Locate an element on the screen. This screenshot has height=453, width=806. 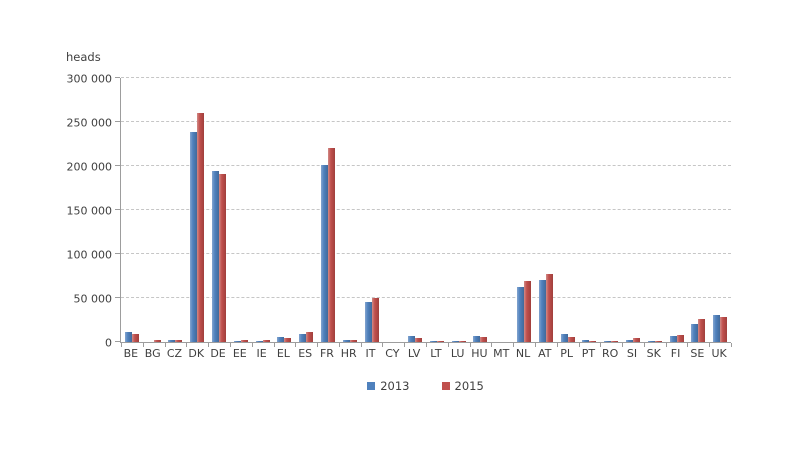
bar-2013-NL is located at coordinates (521, 314).